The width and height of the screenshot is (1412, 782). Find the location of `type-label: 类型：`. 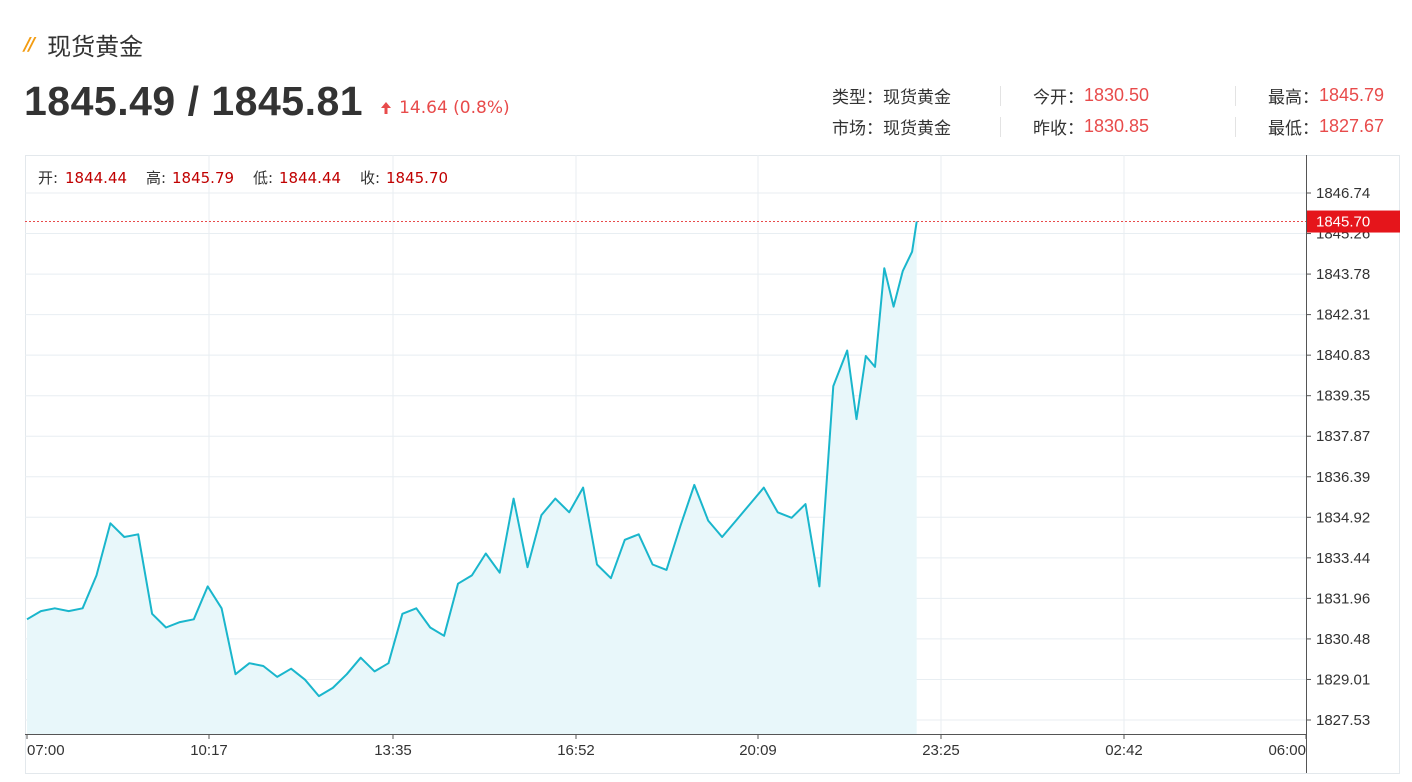

type-label: 类型： is located at coordinates (857, 98).